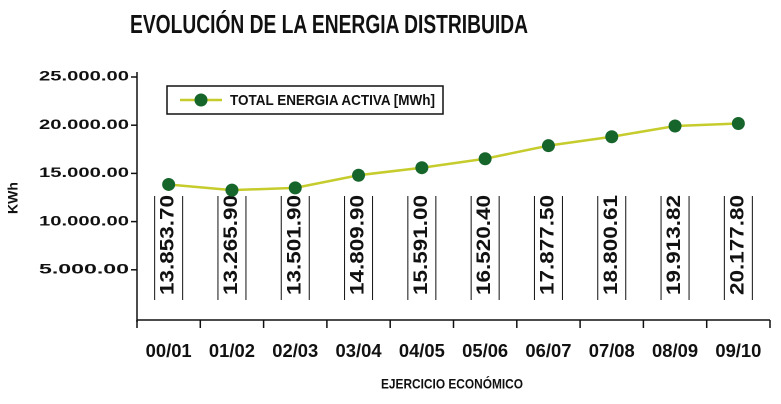 The image size is (781, 404). I want to click on y-tick-label: 5.000.00, so click(84, 269).